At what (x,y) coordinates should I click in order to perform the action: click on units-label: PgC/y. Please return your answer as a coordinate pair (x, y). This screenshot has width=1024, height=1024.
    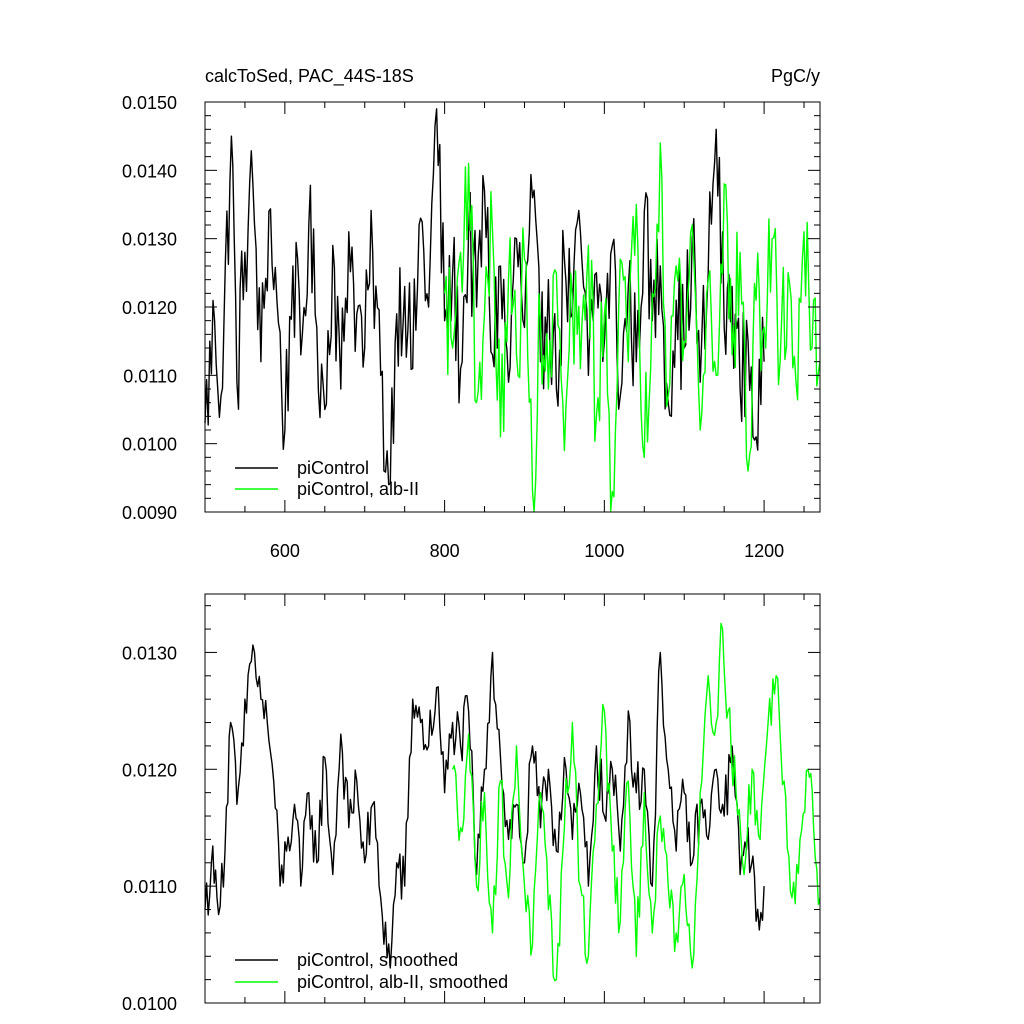
    Looking at the image, I should click on (795, 76).